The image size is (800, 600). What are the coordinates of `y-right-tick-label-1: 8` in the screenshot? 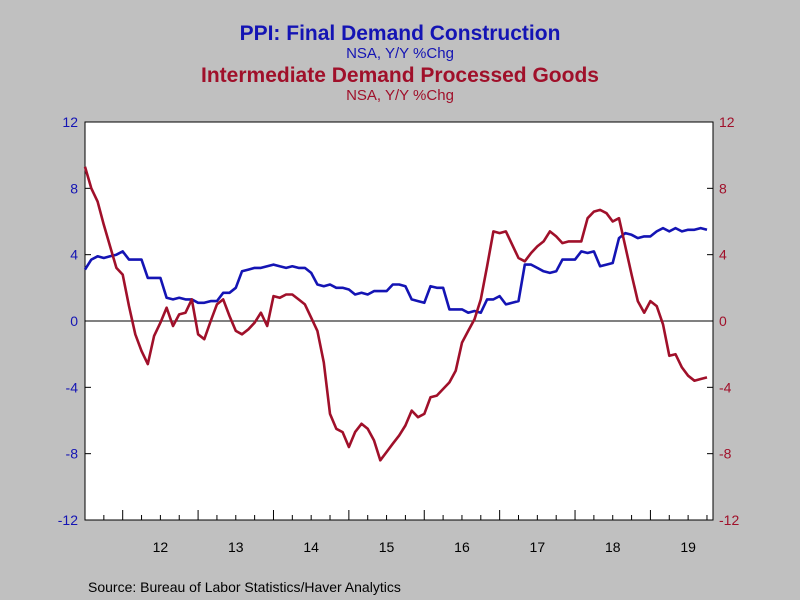 It's located at (723, 188).